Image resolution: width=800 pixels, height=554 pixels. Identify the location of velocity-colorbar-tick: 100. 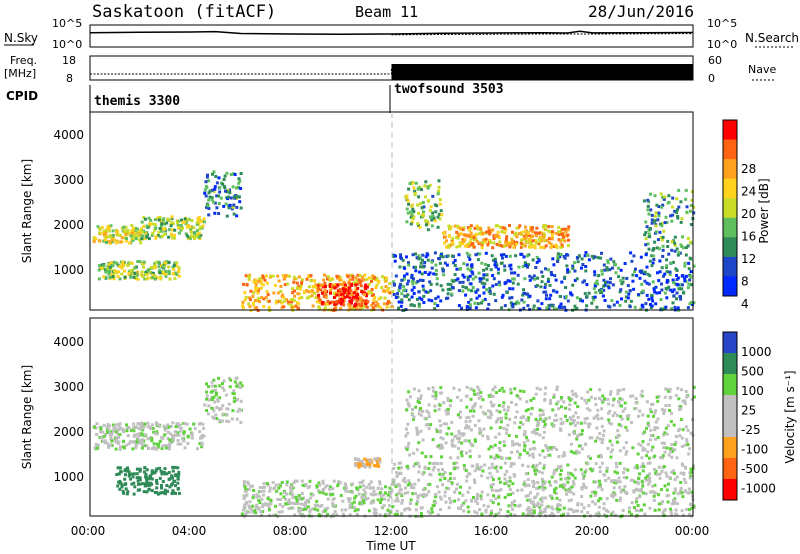
(752, 391).